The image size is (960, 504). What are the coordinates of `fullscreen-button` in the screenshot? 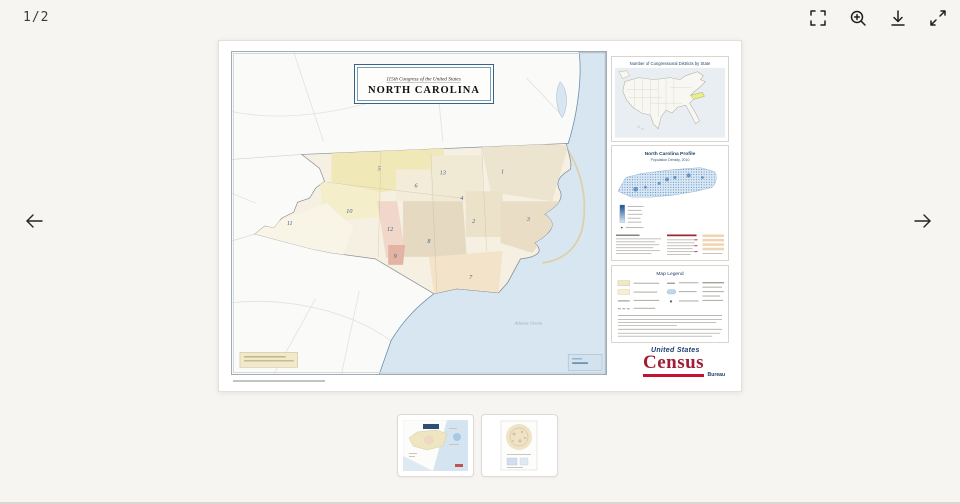 It's located at (818, 19).